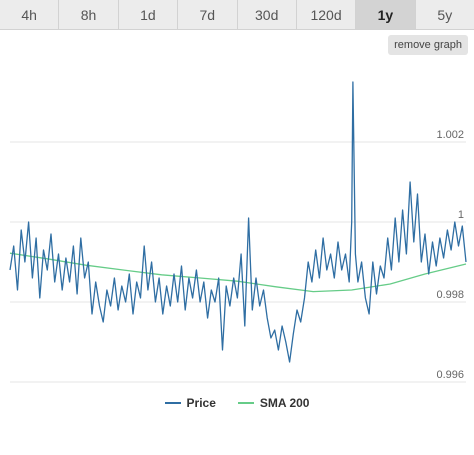 This screenshot has width=474, height=455. I want to click on tab-30d: 30d, so click(267, 14).